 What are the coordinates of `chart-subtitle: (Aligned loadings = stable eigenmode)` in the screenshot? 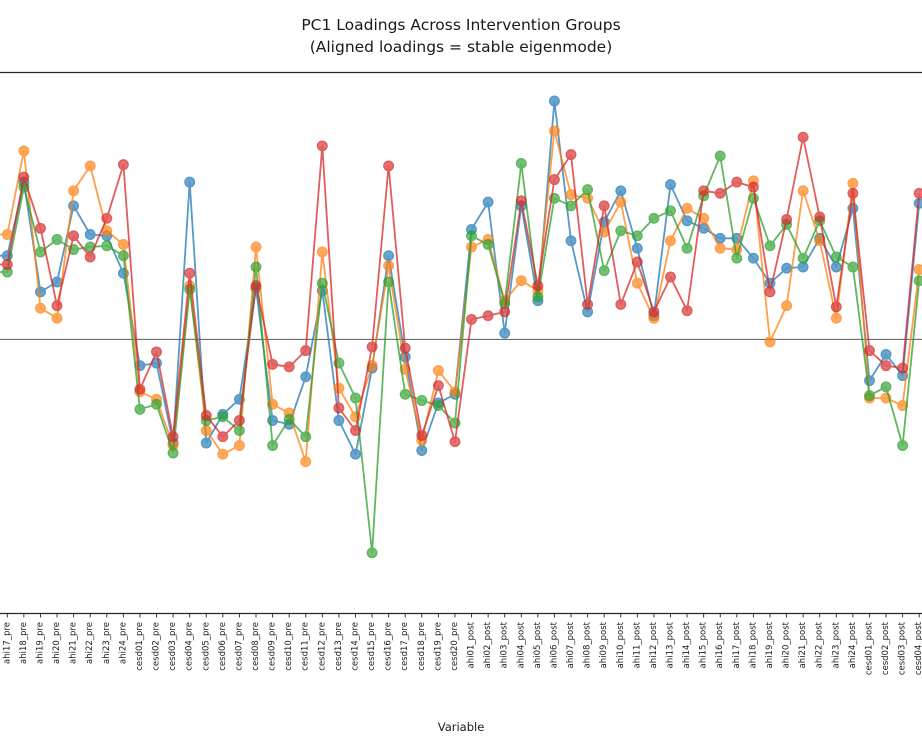 It's located at (461, 47).